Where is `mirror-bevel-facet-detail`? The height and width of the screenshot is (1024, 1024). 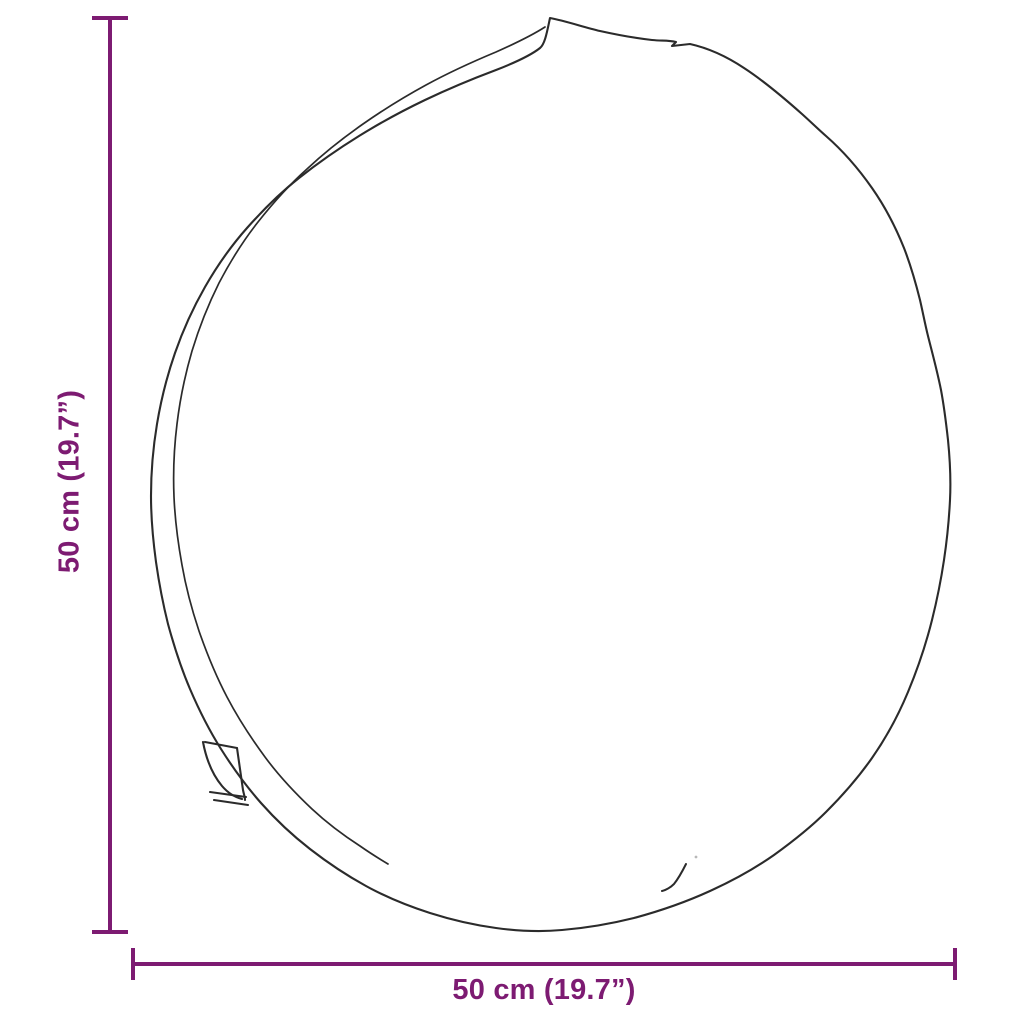
mirror-bevel-facet-detail is located at coordinates (225, 773).